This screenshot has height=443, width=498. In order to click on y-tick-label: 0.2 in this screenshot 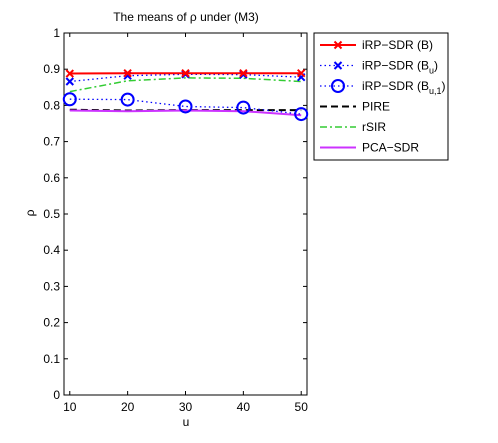, I will do `click(51, 323)`.